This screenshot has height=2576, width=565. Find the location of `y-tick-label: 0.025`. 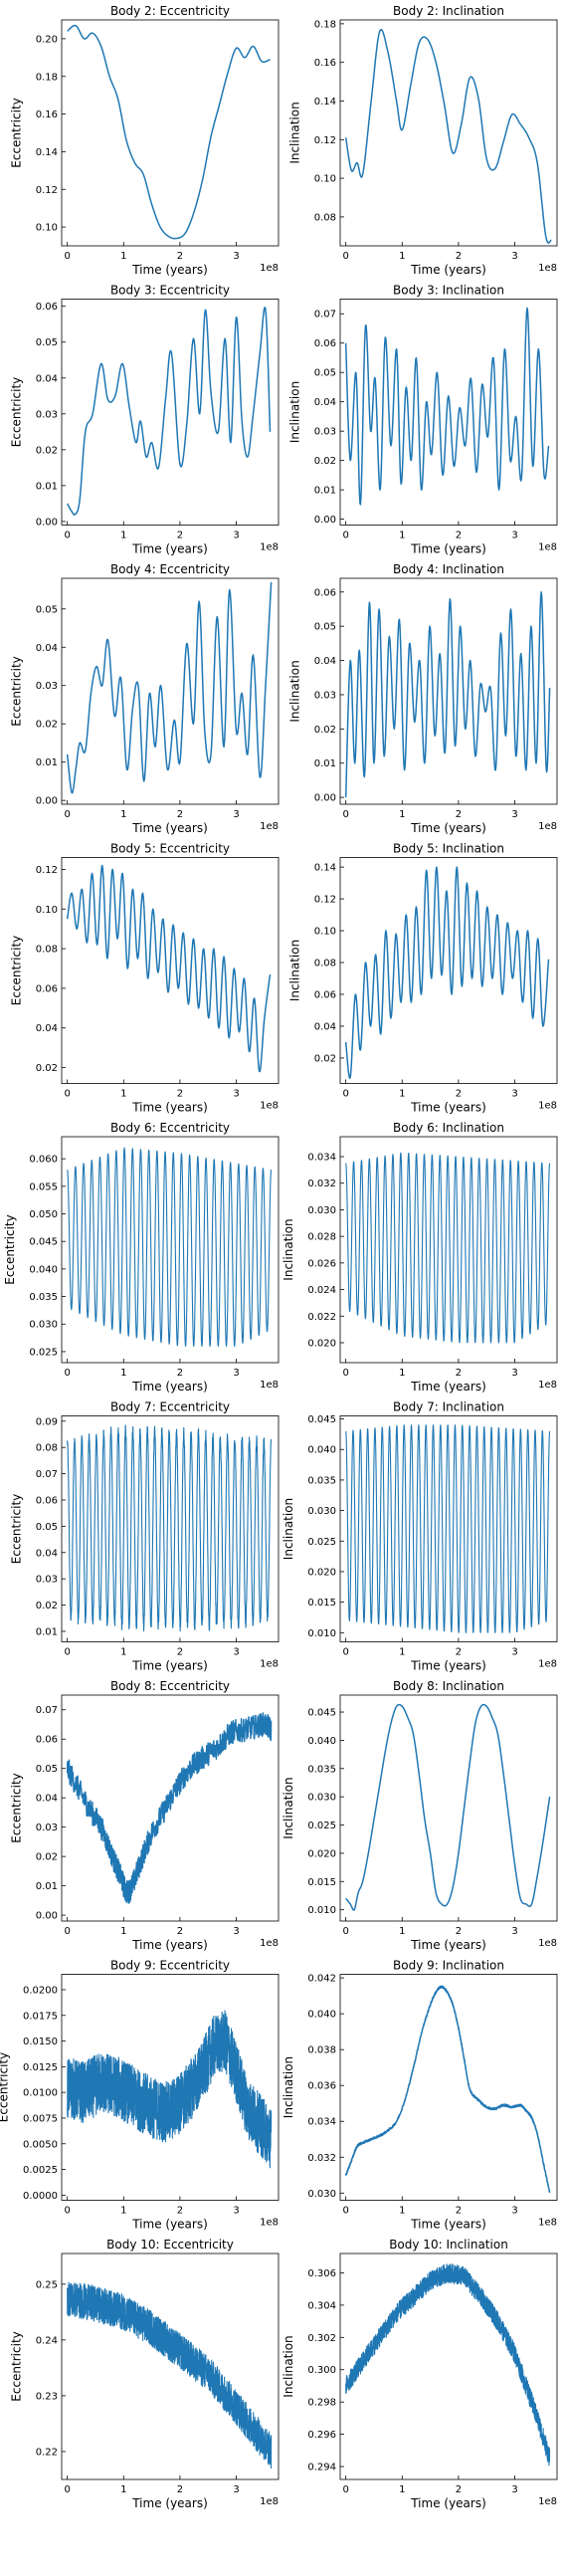

y-tick-label: 0.025 is located at coordinates (43, 1352).